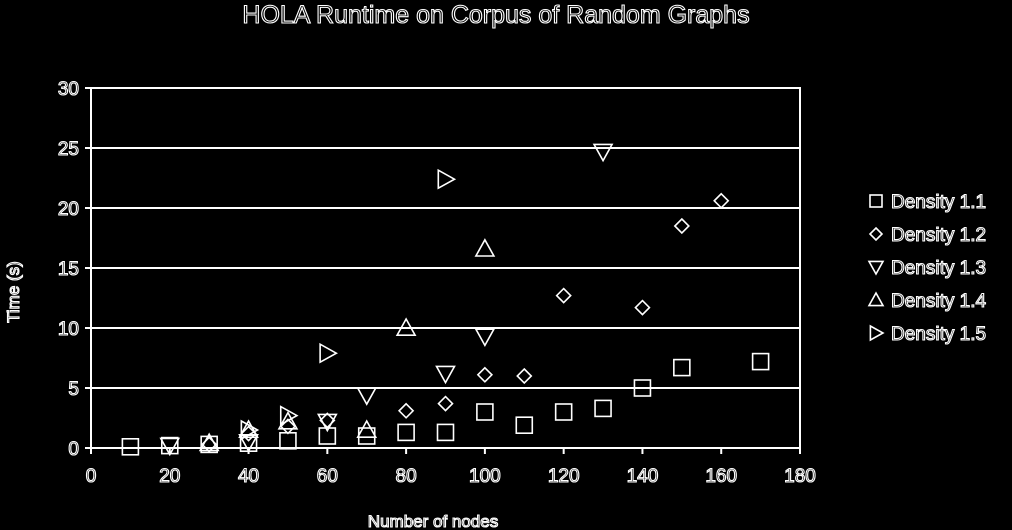  I want to click on x-tick-label: 60, so click(327, 476).